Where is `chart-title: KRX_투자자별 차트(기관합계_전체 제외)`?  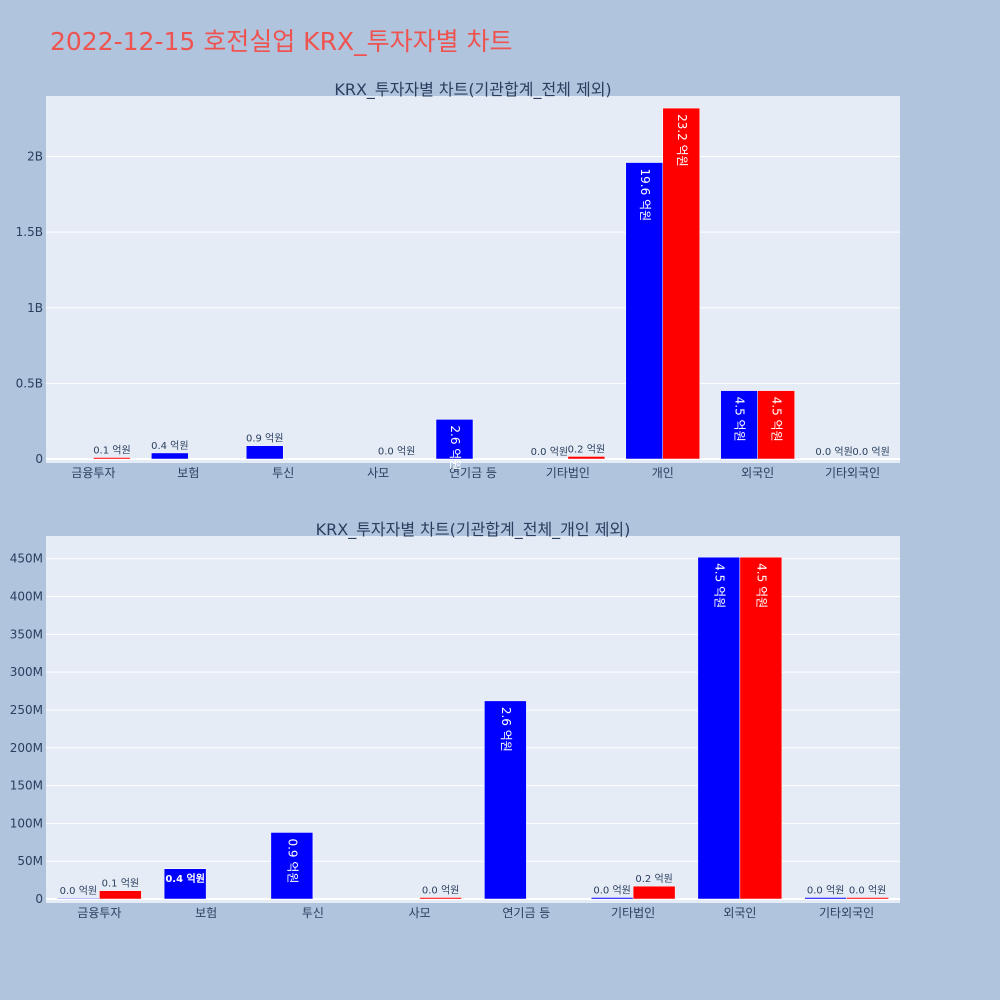 chart-title: KRX_투자자별 차트(기관합계_전체 제외) is located at coordinates (472, 90).